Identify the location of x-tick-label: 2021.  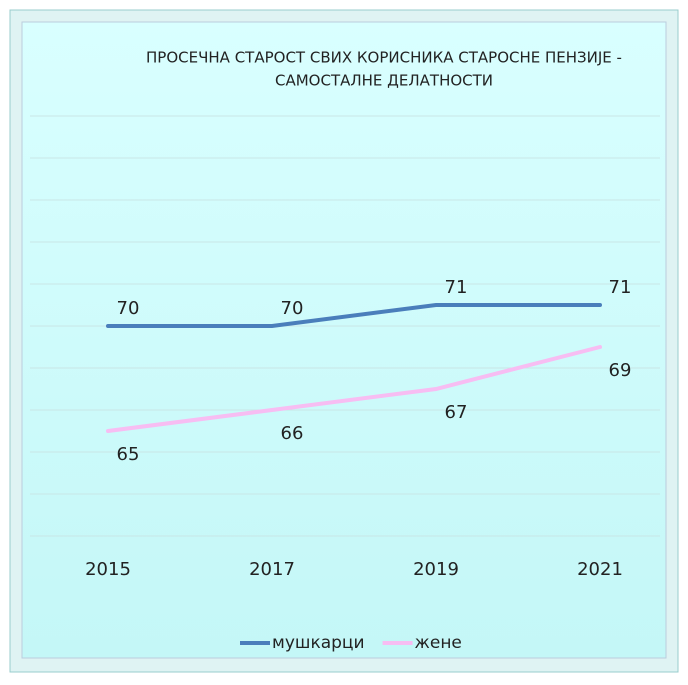
(600, 569).